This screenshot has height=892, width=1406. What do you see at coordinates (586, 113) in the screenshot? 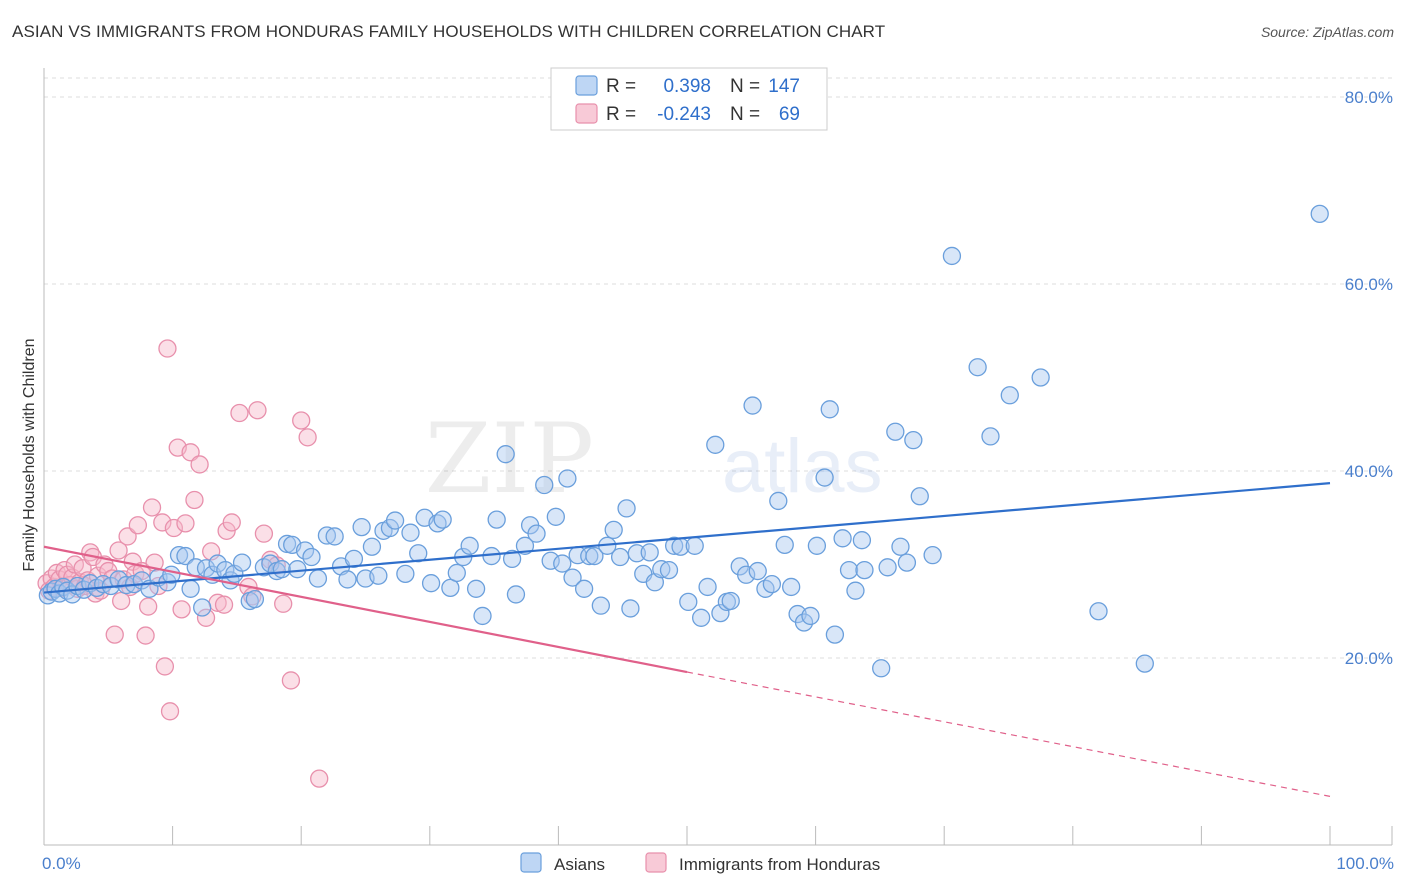
I see `legend-swatch-honduras` at bounding box center [586, 113].